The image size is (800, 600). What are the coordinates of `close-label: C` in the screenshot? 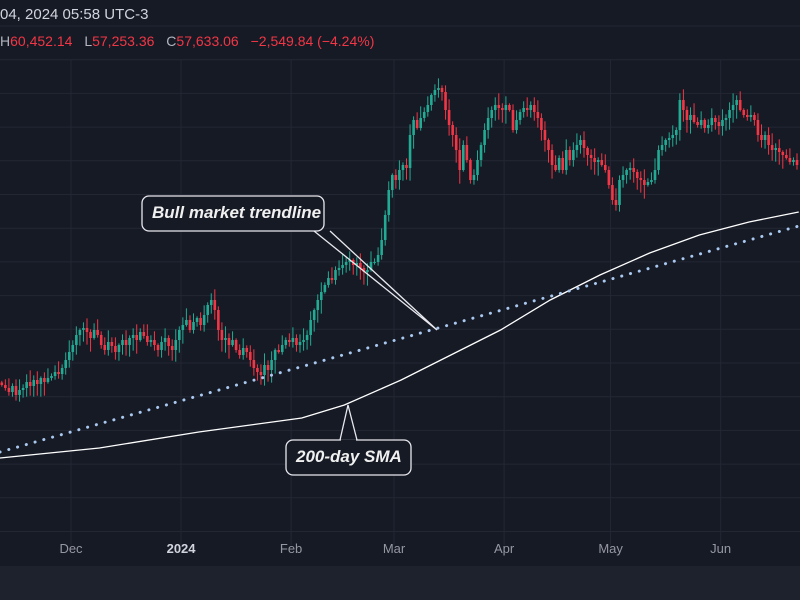 It's located at (171, 41).